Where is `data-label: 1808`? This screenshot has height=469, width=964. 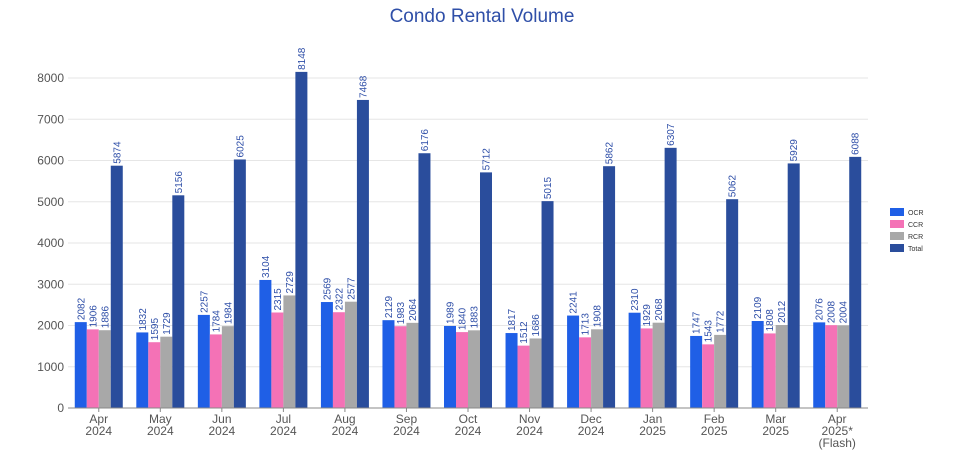
data-label: 1808 is located at coordinates (770, 320).